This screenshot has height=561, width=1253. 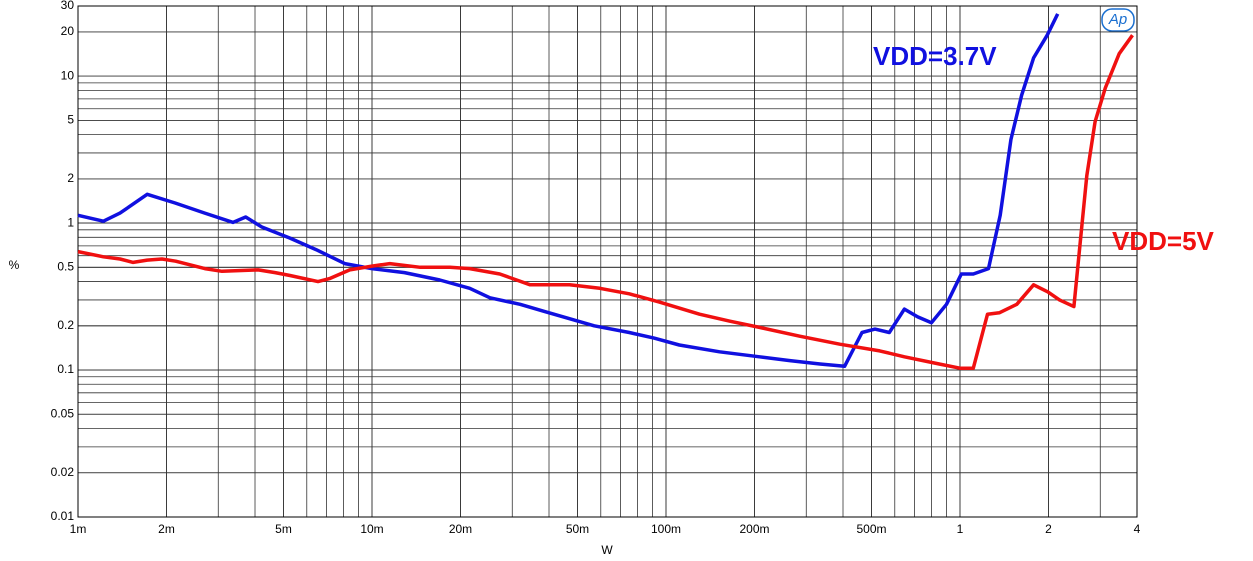 What do you see at coordinates (63, 472) in the screenshot?
I see `y-tick-label: 0.02` at bounding box center [63, 472].